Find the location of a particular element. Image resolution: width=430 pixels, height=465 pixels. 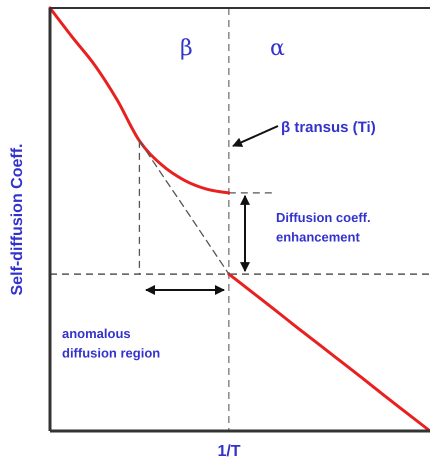

annotation: anomalous diffusion region is located at coordinates (111, 343).